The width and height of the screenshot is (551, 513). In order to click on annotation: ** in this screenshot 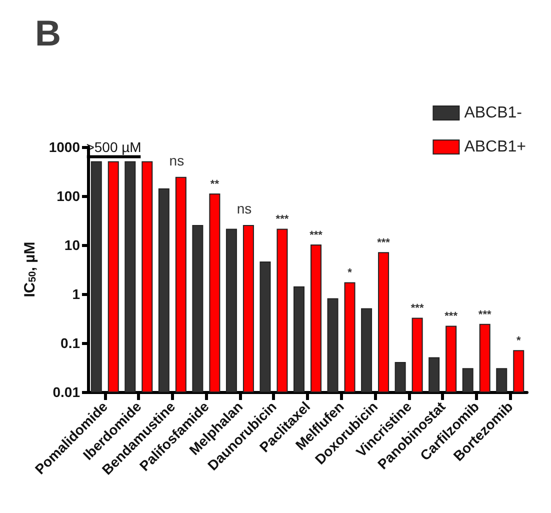, I will do `click(215, 184)`.